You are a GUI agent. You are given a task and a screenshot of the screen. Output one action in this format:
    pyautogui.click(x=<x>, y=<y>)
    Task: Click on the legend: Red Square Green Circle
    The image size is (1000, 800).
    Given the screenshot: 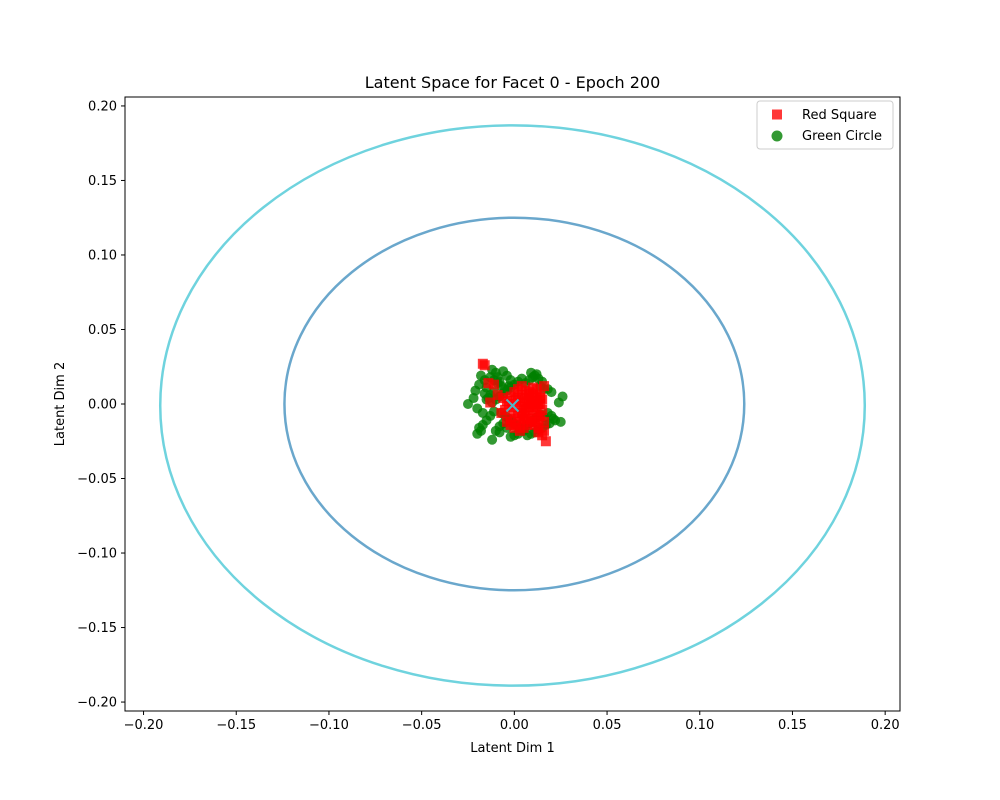 What is the action you would take?
    pyautogui.click(x=825, y=125)
    